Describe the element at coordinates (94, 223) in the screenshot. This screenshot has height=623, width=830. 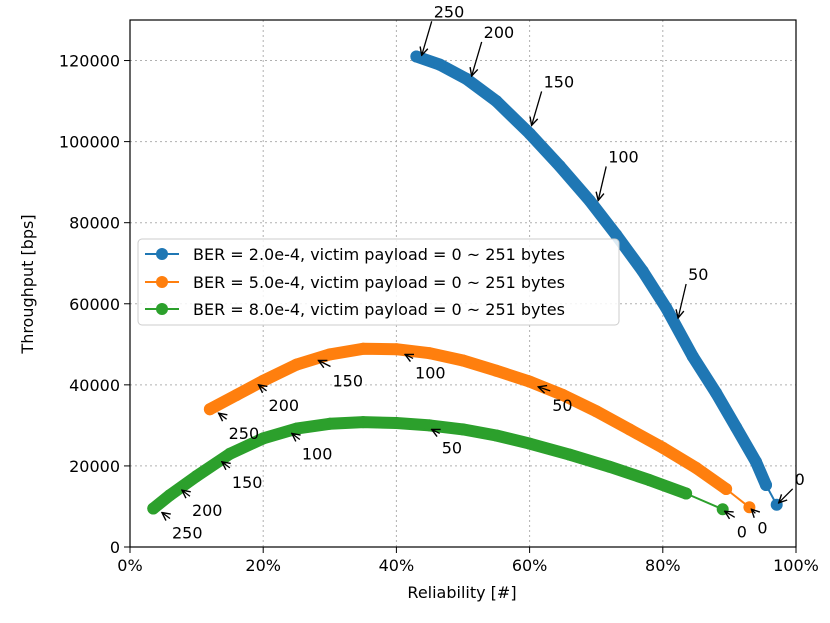
I see `y-tick-label: 80000` at that location.